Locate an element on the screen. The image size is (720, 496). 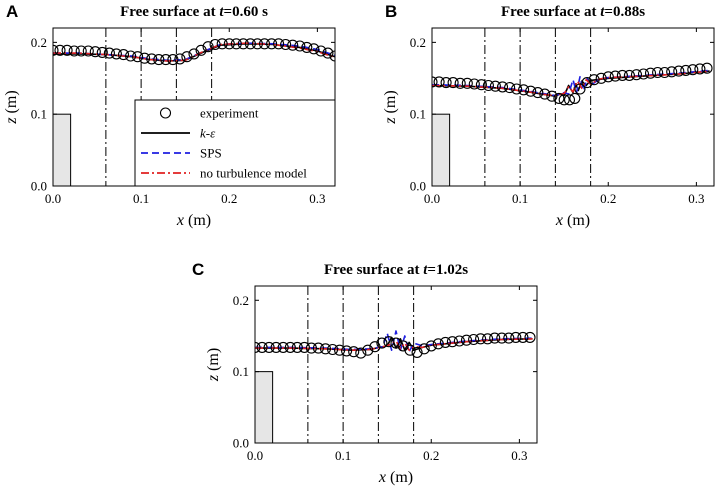
x-axis-variable: x is located at coordinates (559, 220).